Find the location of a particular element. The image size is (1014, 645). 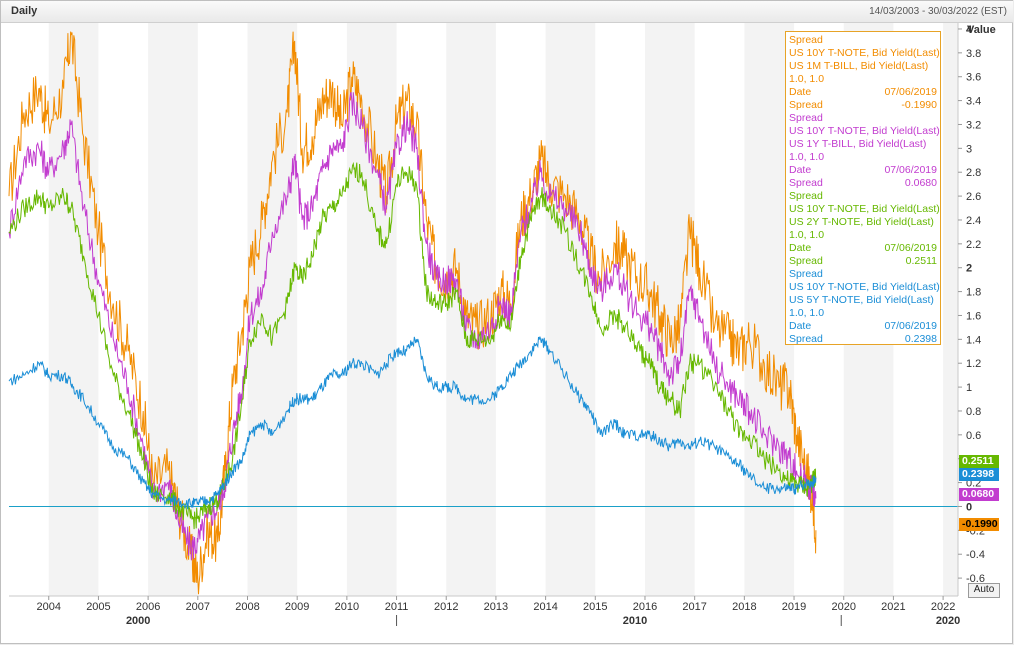

legend-spread-value: 0.2398 is located at coordinates (920, 339).